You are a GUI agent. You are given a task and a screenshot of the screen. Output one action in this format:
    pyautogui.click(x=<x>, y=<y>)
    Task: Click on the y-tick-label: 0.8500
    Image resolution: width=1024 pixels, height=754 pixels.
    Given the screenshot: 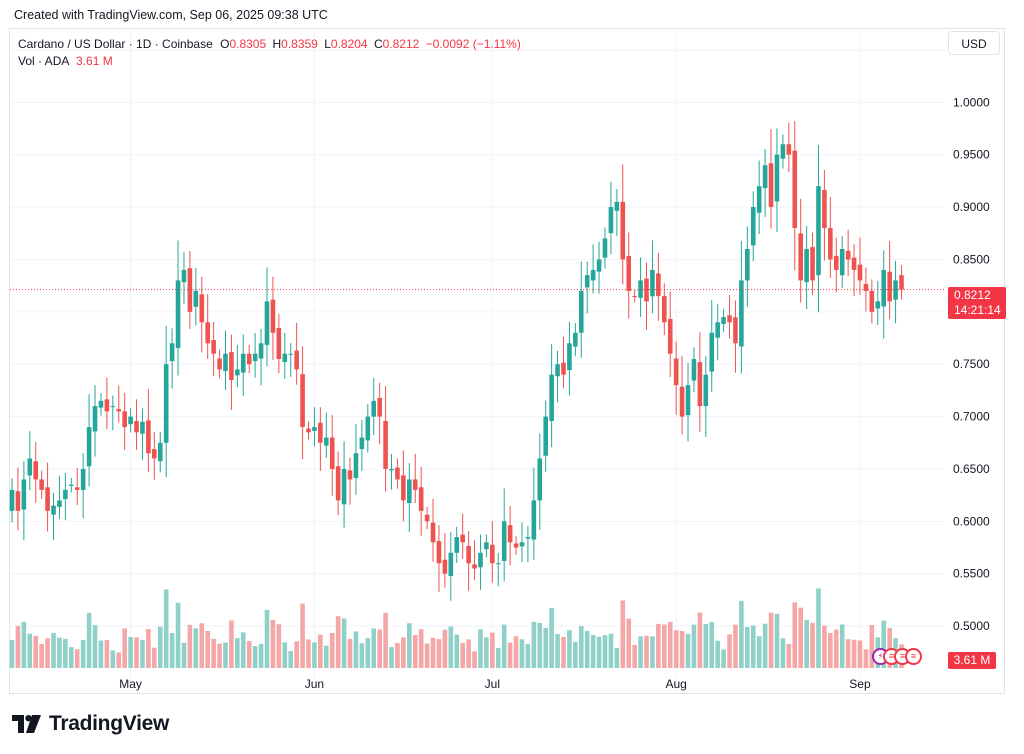 What is the action you would take?
    pyautogui.click(x=971, y=259)
    